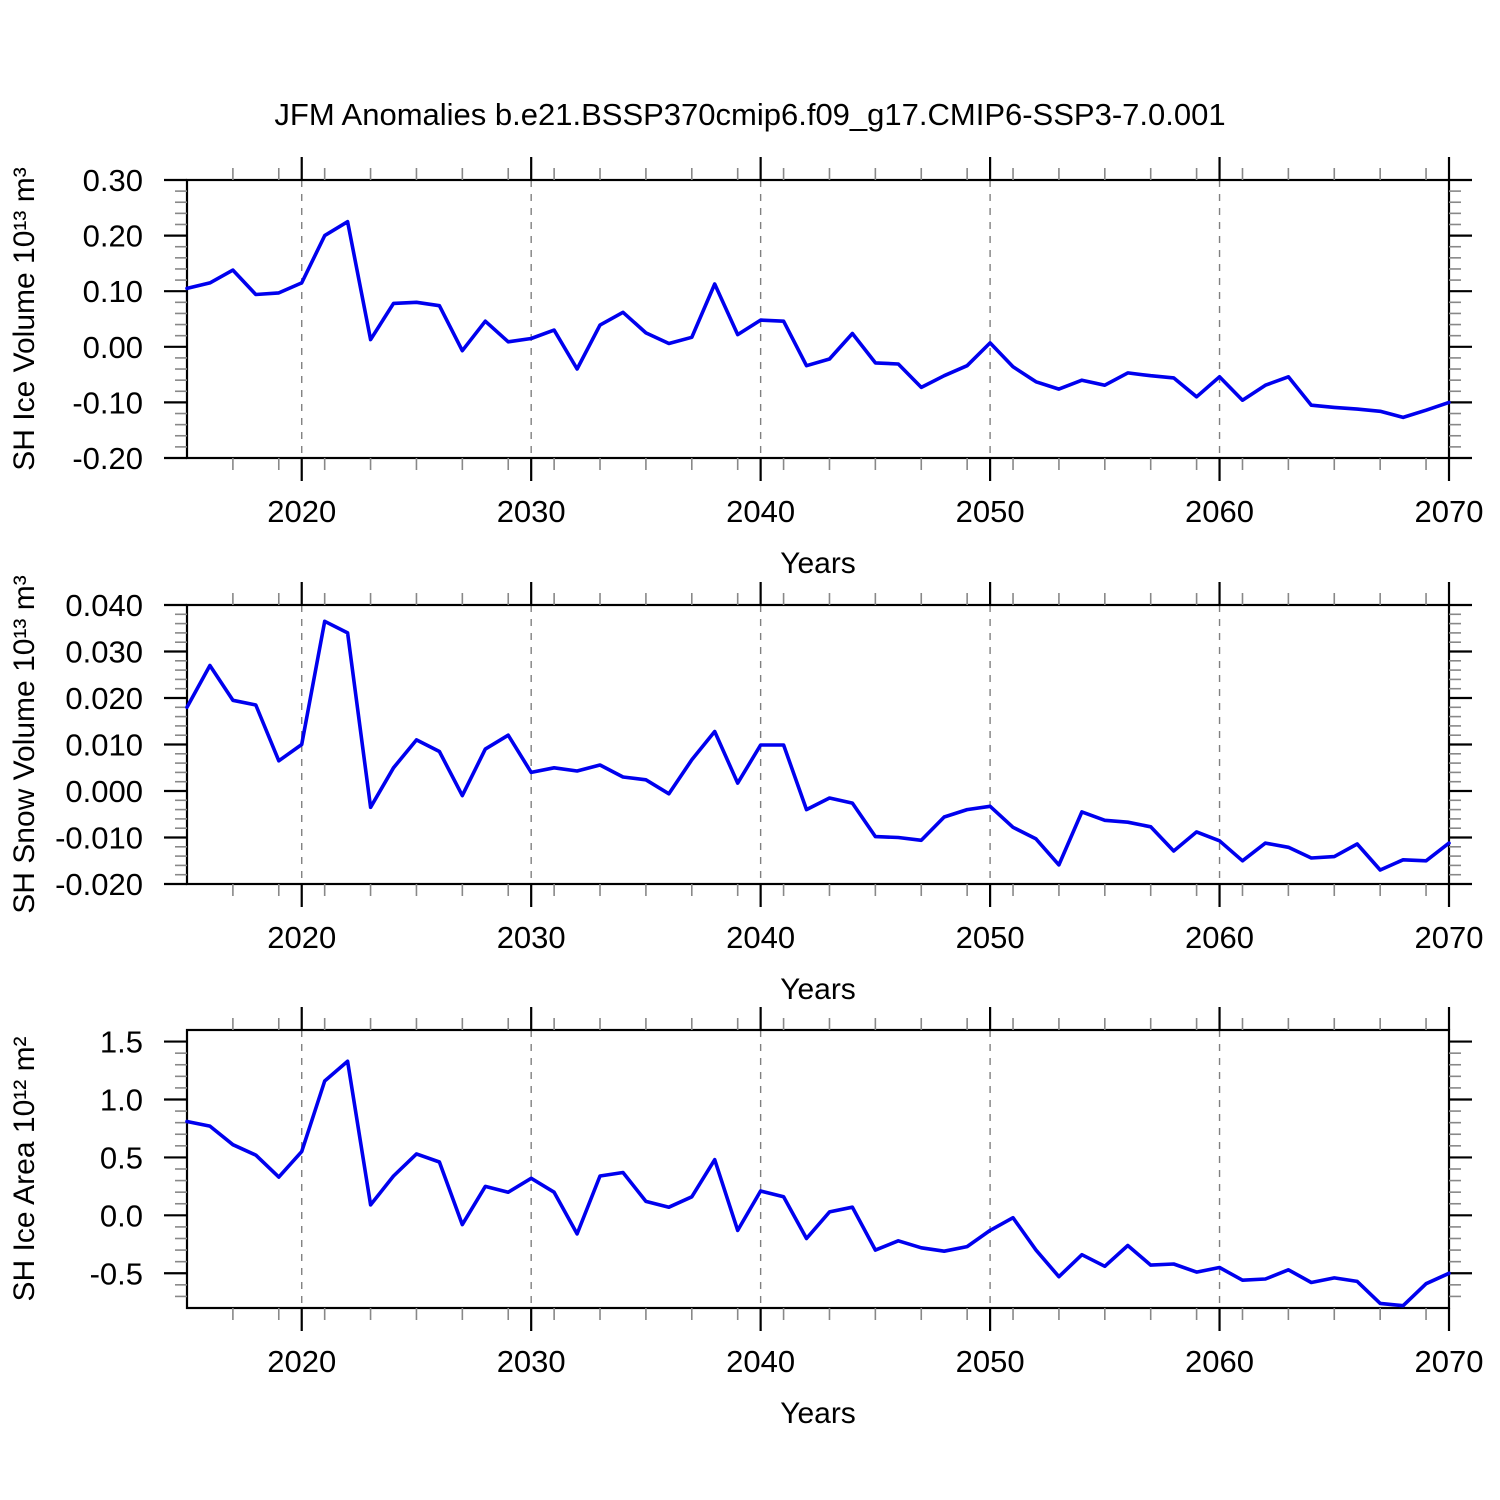 The image size is (1500, 1500). I want to click on y-tick-label: 0.000, so click(104, 791).